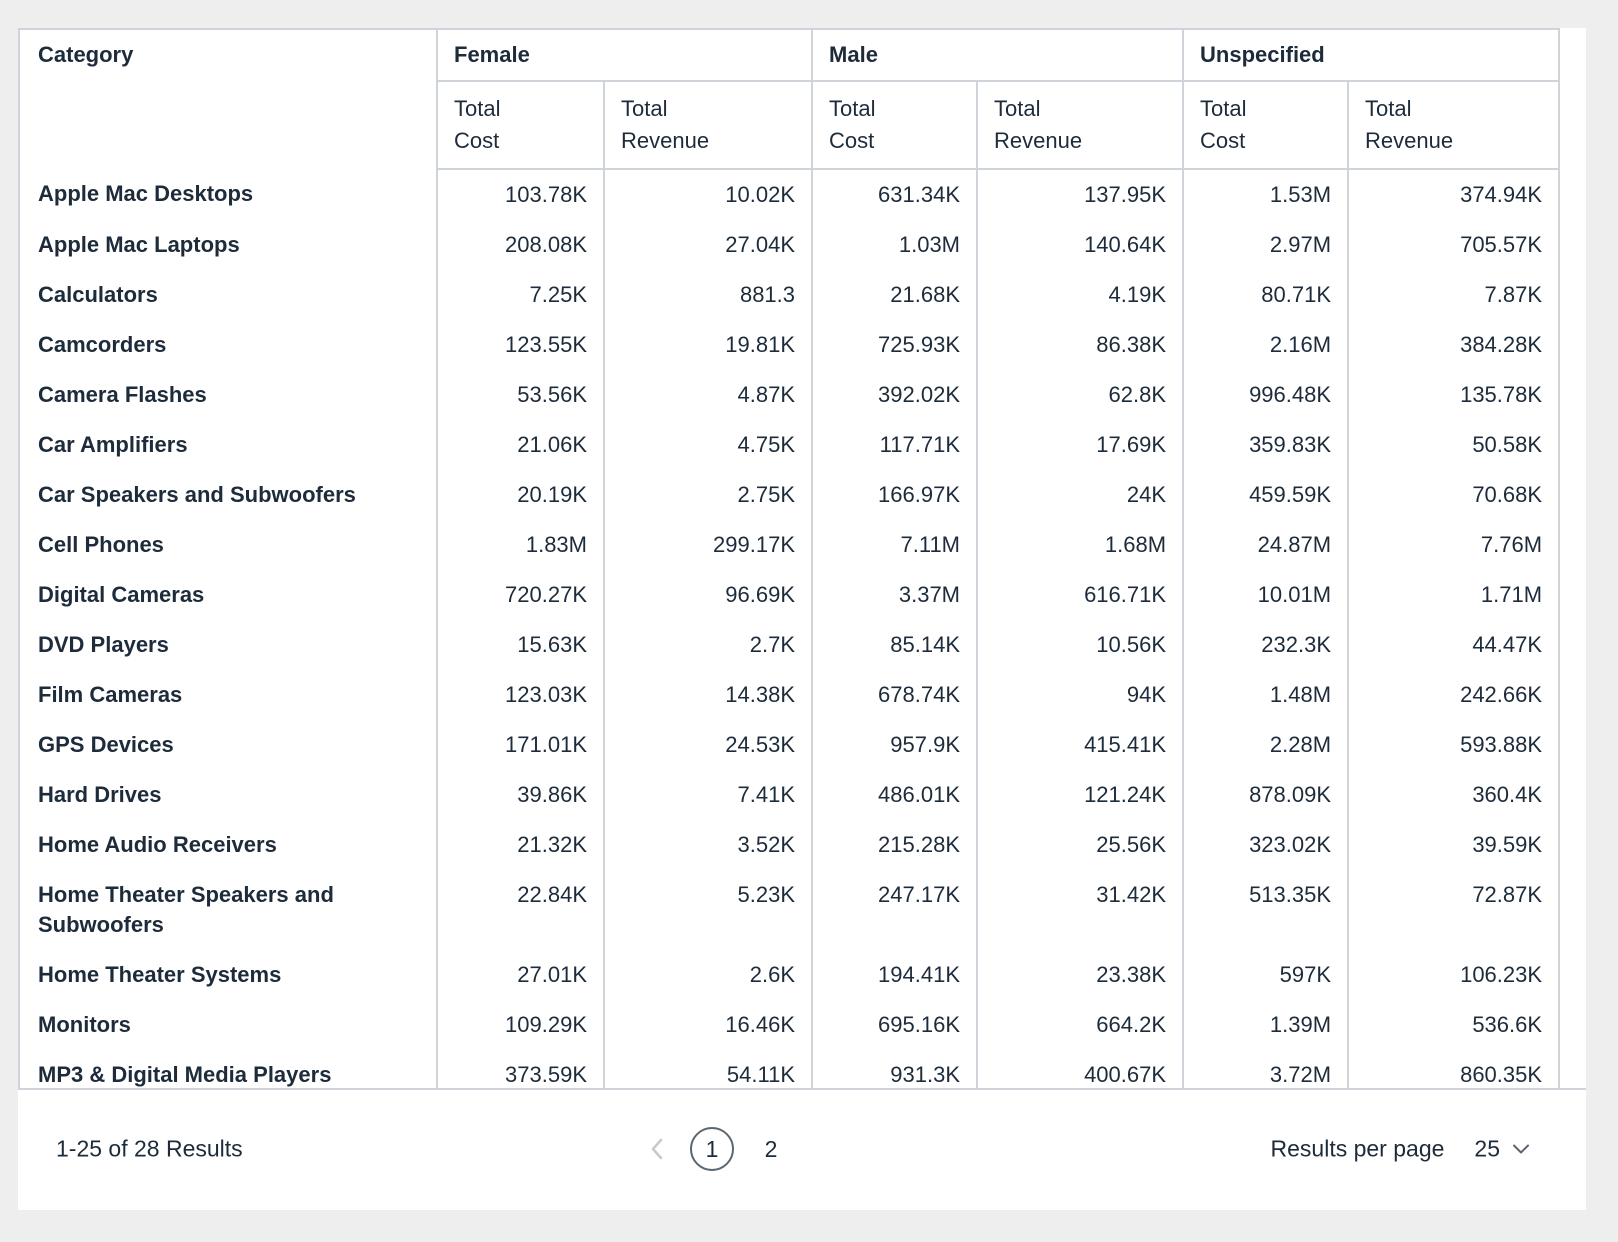 This screenshot has height=1242, width=1618. Describe the element at coordinates (894, 795) in the screenshot. I see `value-cell: 486.01K` at that location.